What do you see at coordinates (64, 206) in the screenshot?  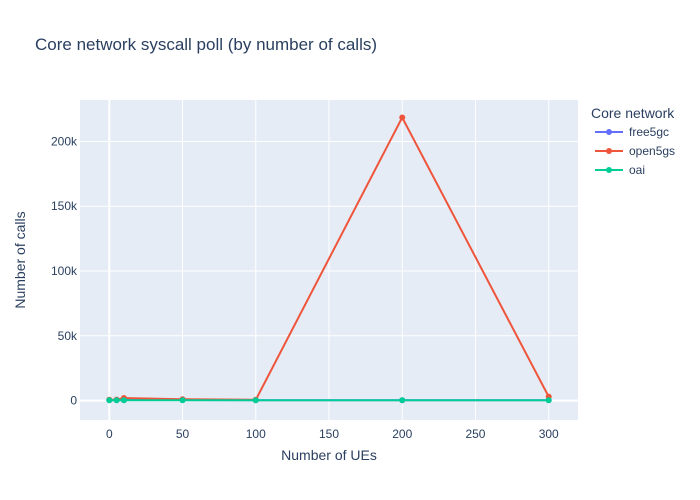 I see `y-tick-label: 150k` at bounding box center [64, 206].